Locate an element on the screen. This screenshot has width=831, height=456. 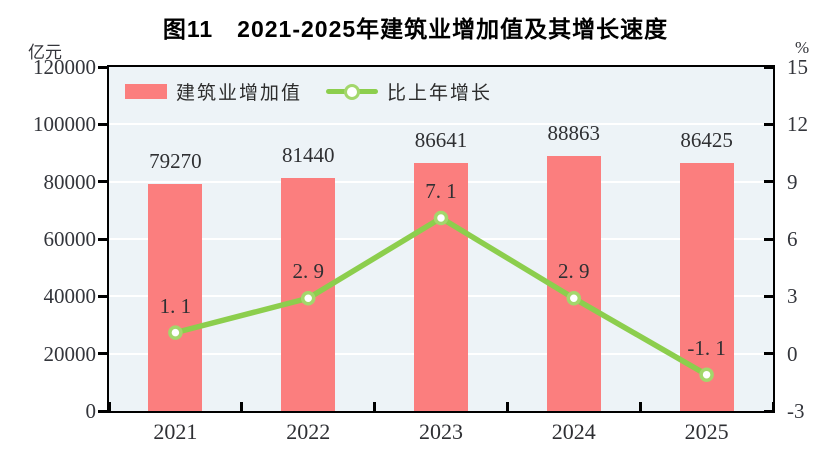
line-legend-label: 比上年增长 is located at coordinates (440, 93).